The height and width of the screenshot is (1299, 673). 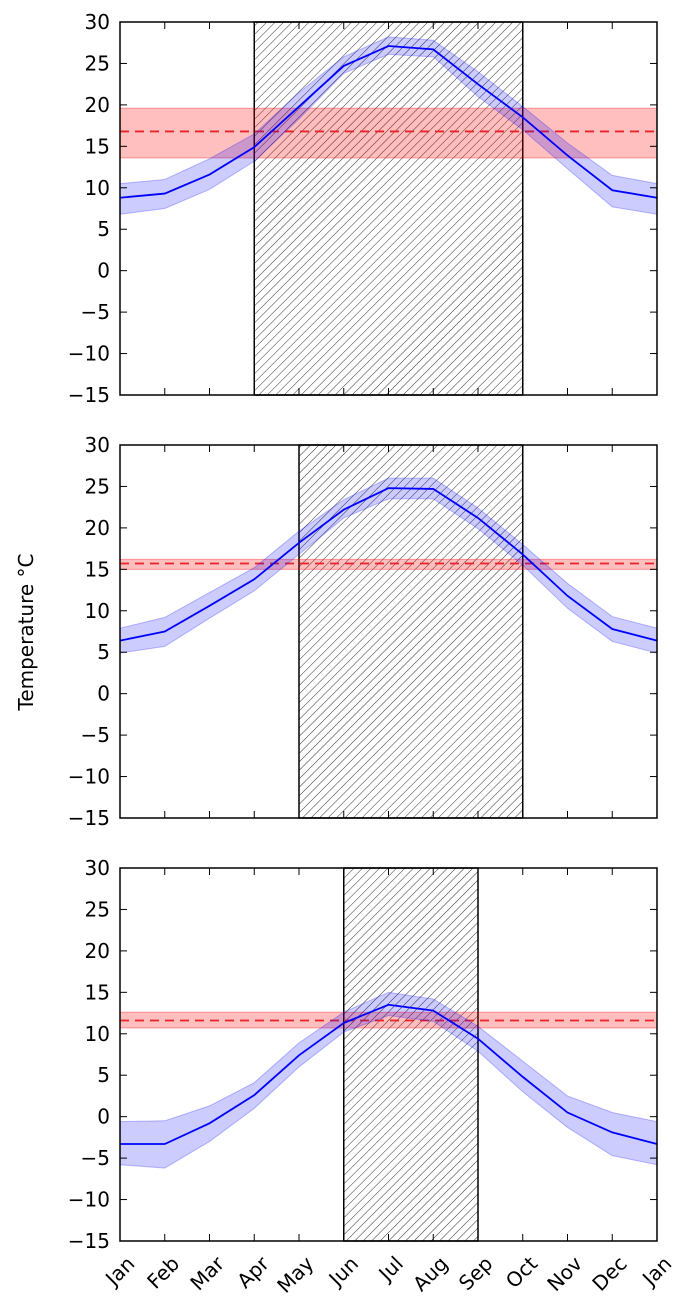 I want to click on mean-band, so click(x=388, y=133).